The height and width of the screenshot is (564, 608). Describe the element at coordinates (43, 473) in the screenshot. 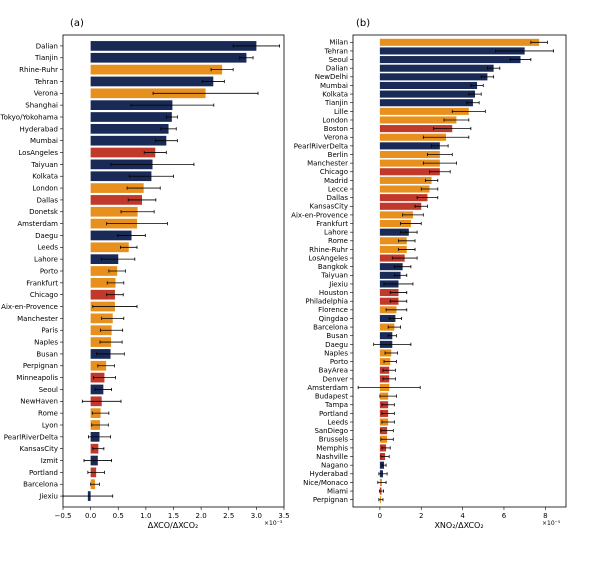

I see `panel-a-category-label: Portland` at that location.